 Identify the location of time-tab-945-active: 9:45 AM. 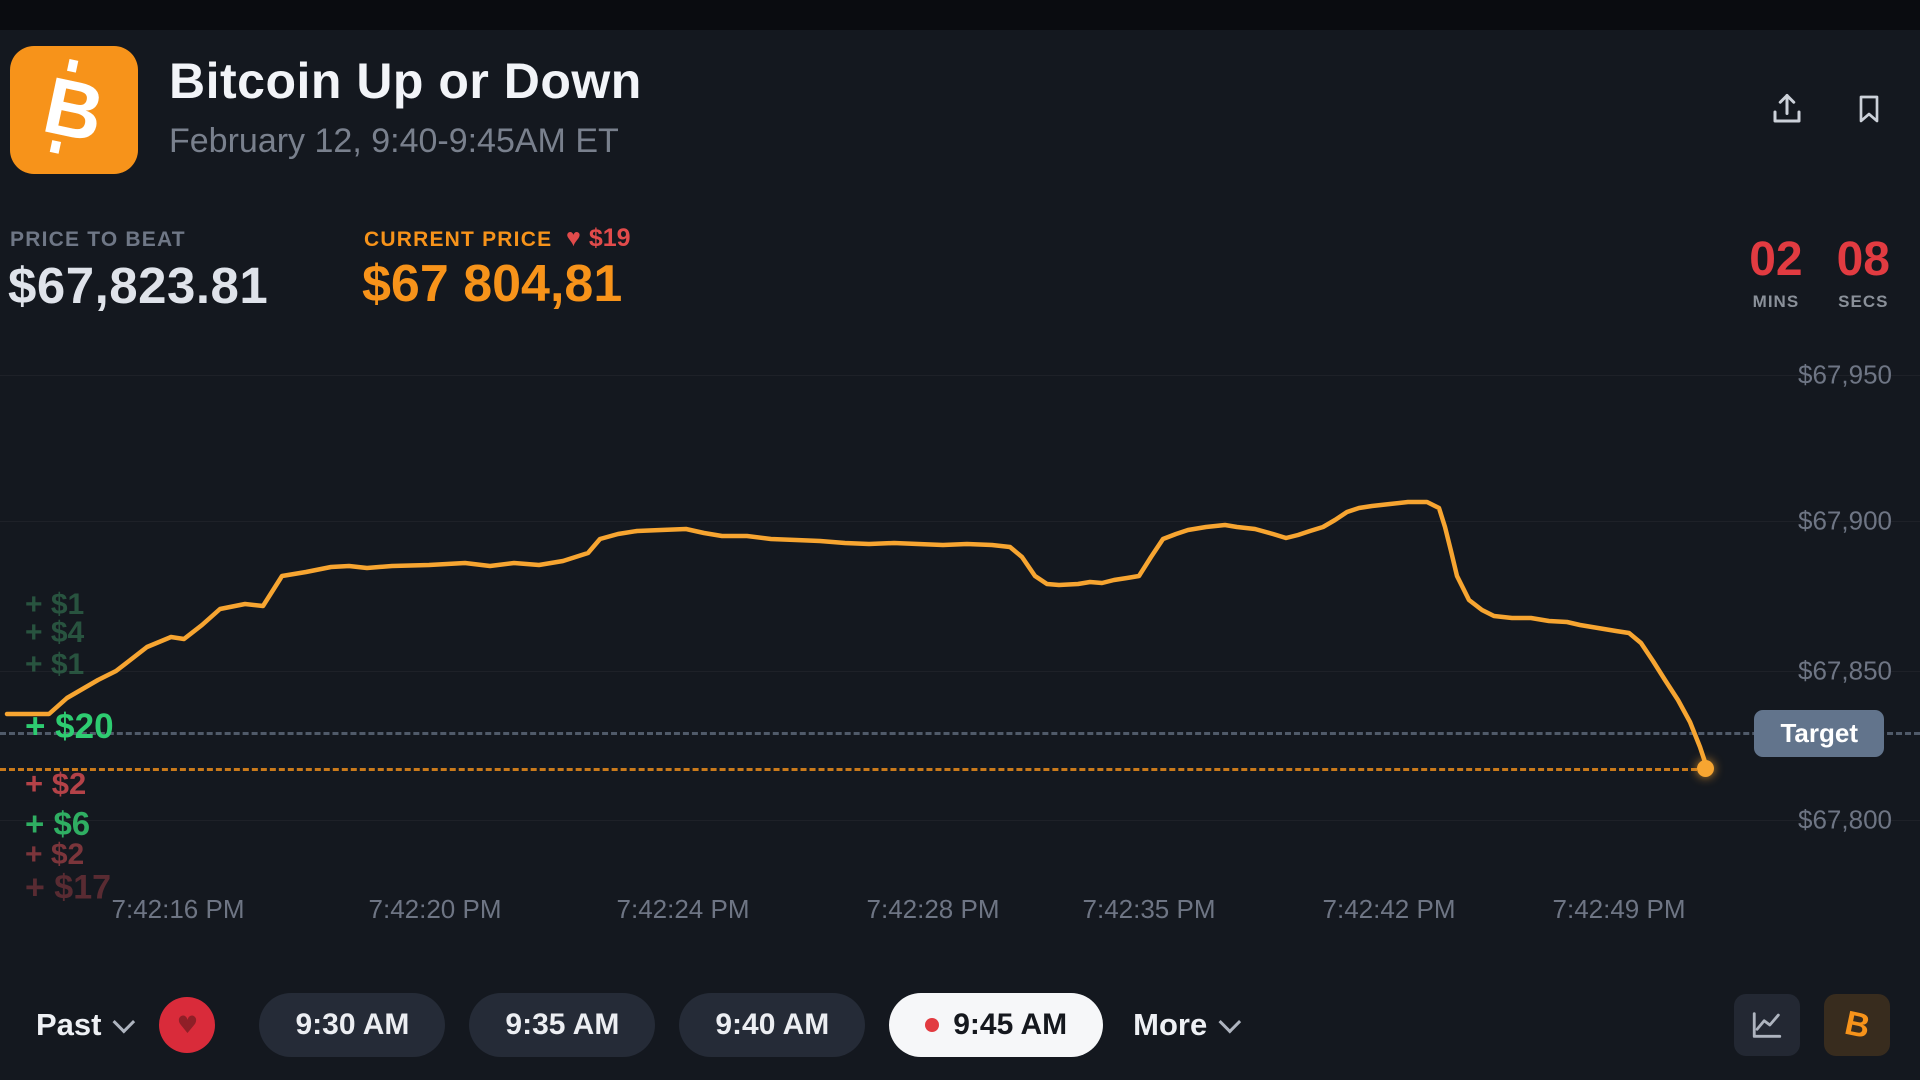
(996, 1025).